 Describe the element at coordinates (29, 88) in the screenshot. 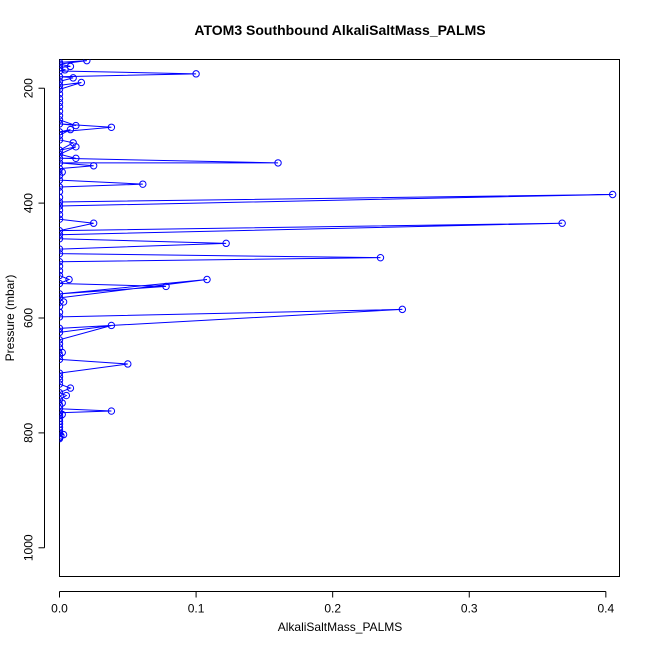

I see `y-tick-label: 200` at that location.